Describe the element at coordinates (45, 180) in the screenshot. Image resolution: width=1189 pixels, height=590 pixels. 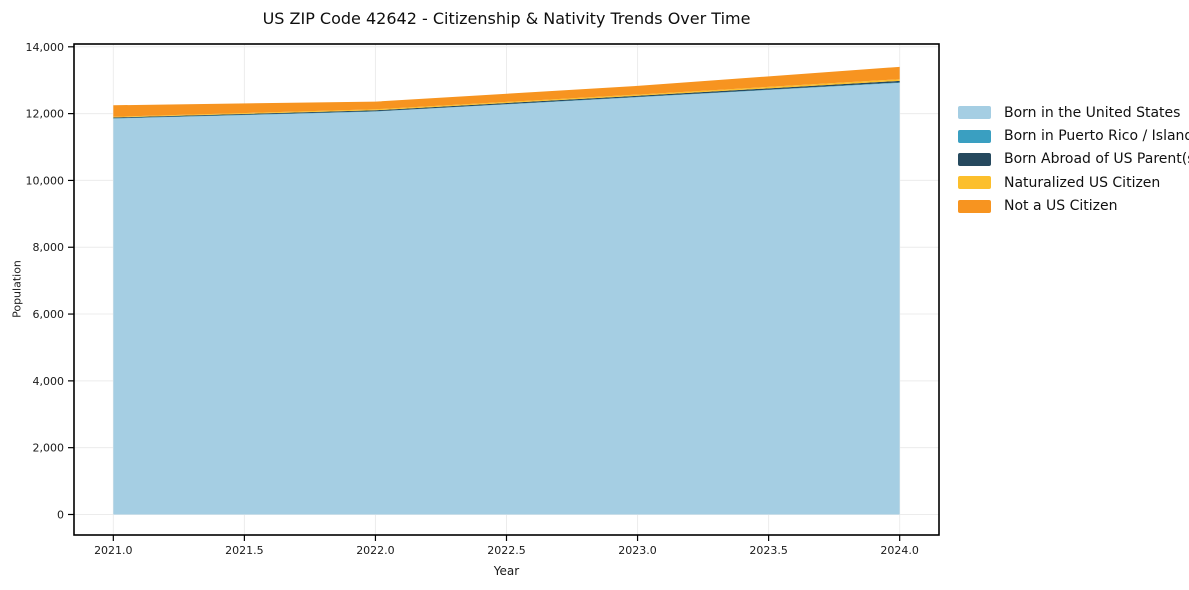
I see `y-tick-label: 10,000` at that location.